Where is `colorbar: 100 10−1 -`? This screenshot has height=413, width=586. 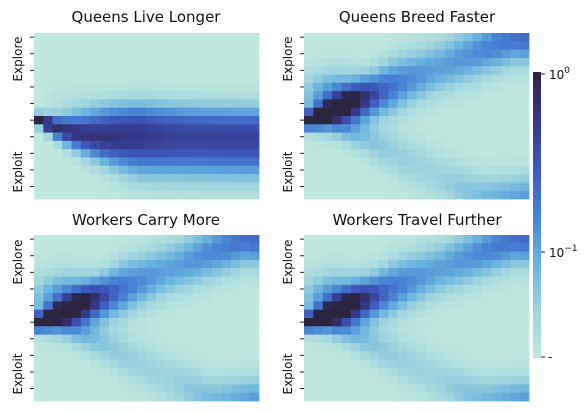 colorbar: 100 10−1 - is located at coordinates (555, 215).